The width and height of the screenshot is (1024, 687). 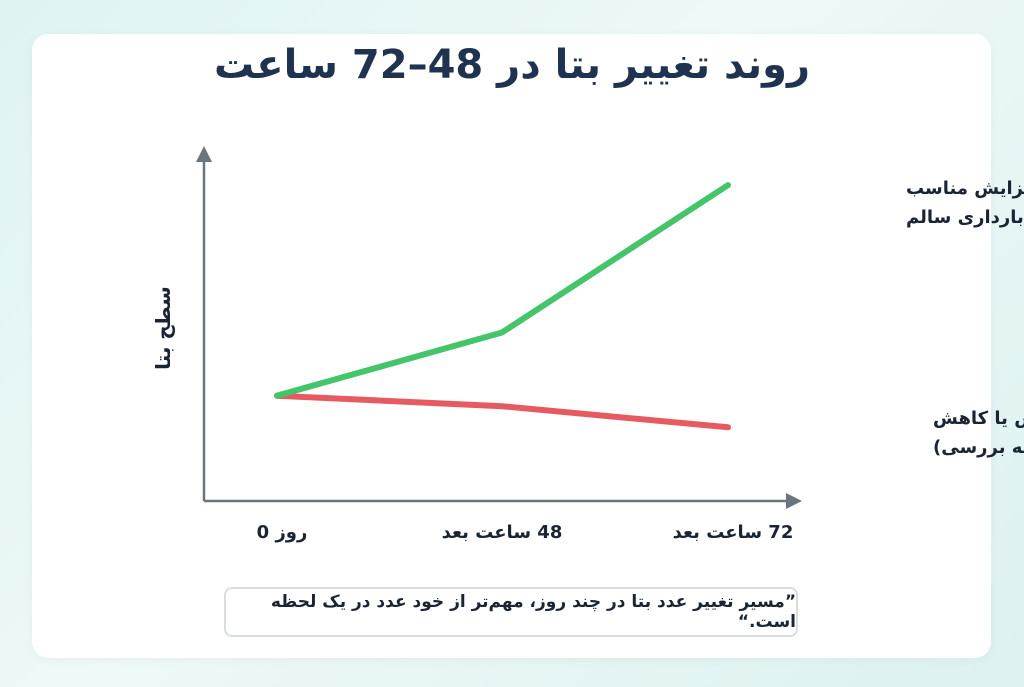 What do you see at coordinates (282, 532) in the screenshot?
I see `x-tick-label-0: روز 0` at bounding box center [282, 532].